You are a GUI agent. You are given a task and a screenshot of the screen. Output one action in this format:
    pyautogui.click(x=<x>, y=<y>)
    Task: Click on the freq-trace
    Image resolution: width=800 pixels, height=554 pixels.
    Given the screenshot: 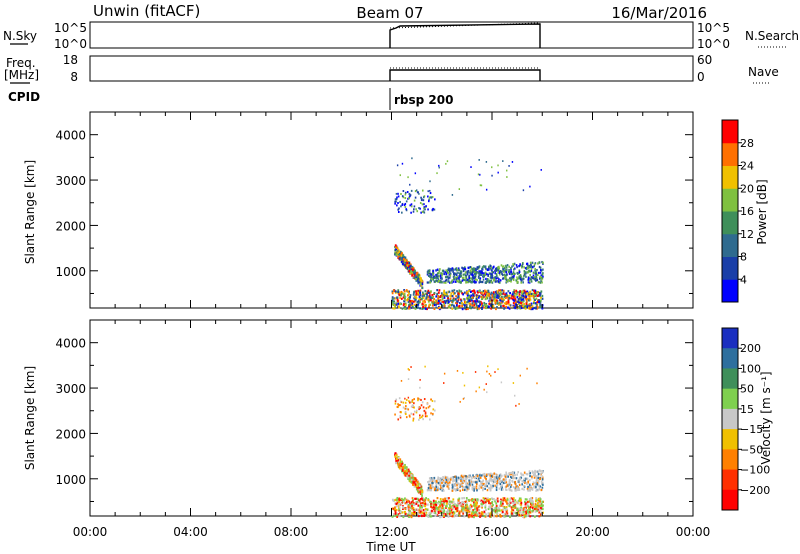 What is the action you would take?
    pyautogui.click(x=465, y=75)
    